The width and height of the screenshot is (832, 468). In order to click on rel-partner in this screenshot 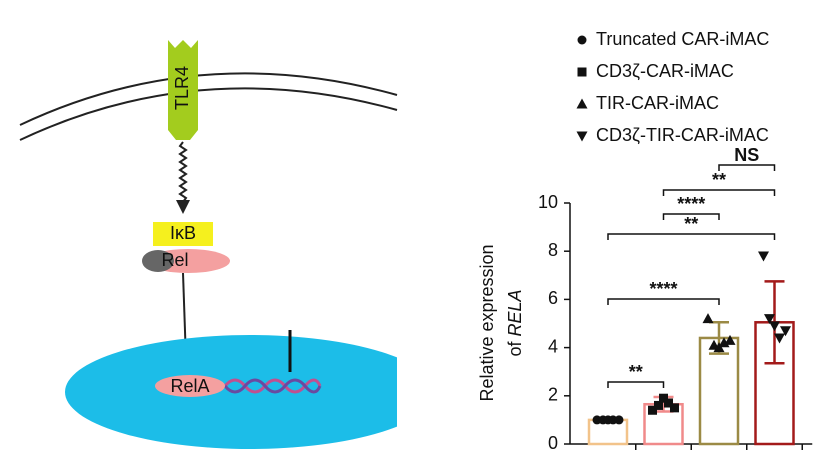, I will do `click(158, 261)`.